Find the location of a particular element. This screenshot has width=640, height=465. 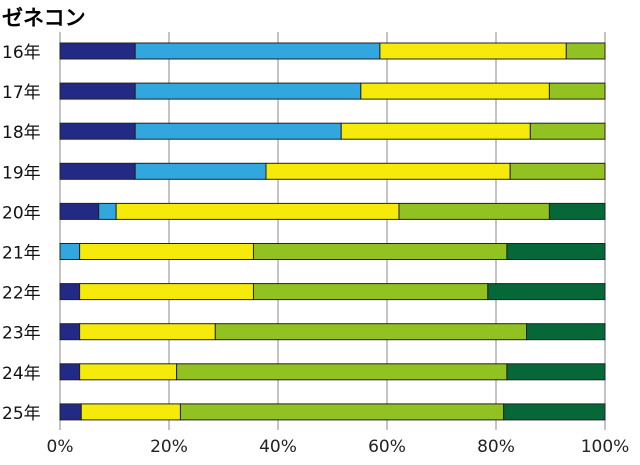

category-label: 22年 is located at coordinates (21, 294).